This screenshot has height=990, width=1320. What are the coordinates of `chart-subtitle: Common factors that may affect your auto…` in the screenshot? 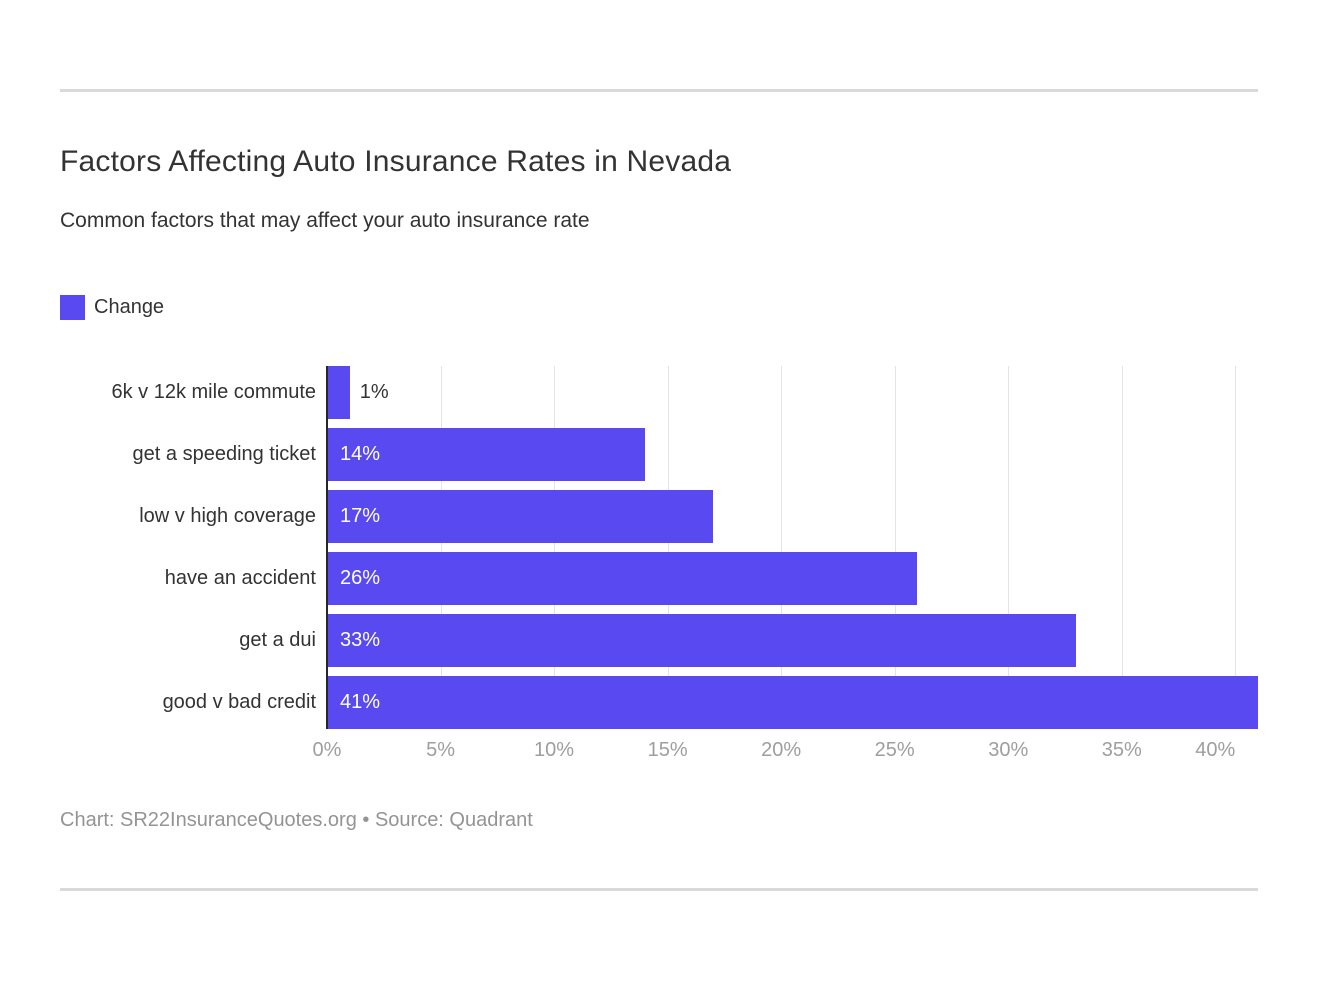 It's located at (325, 220).